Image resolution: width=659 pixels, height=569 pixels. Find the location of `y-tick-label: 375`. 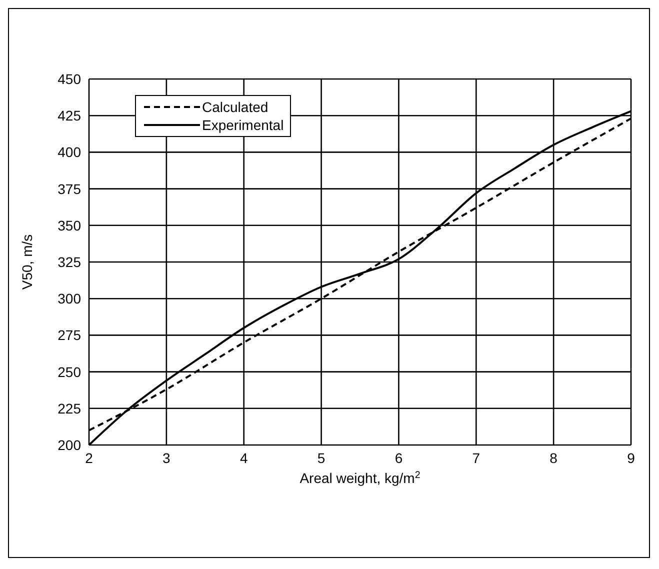

y-tick-label: 375 is located at coordinates (70, 188).